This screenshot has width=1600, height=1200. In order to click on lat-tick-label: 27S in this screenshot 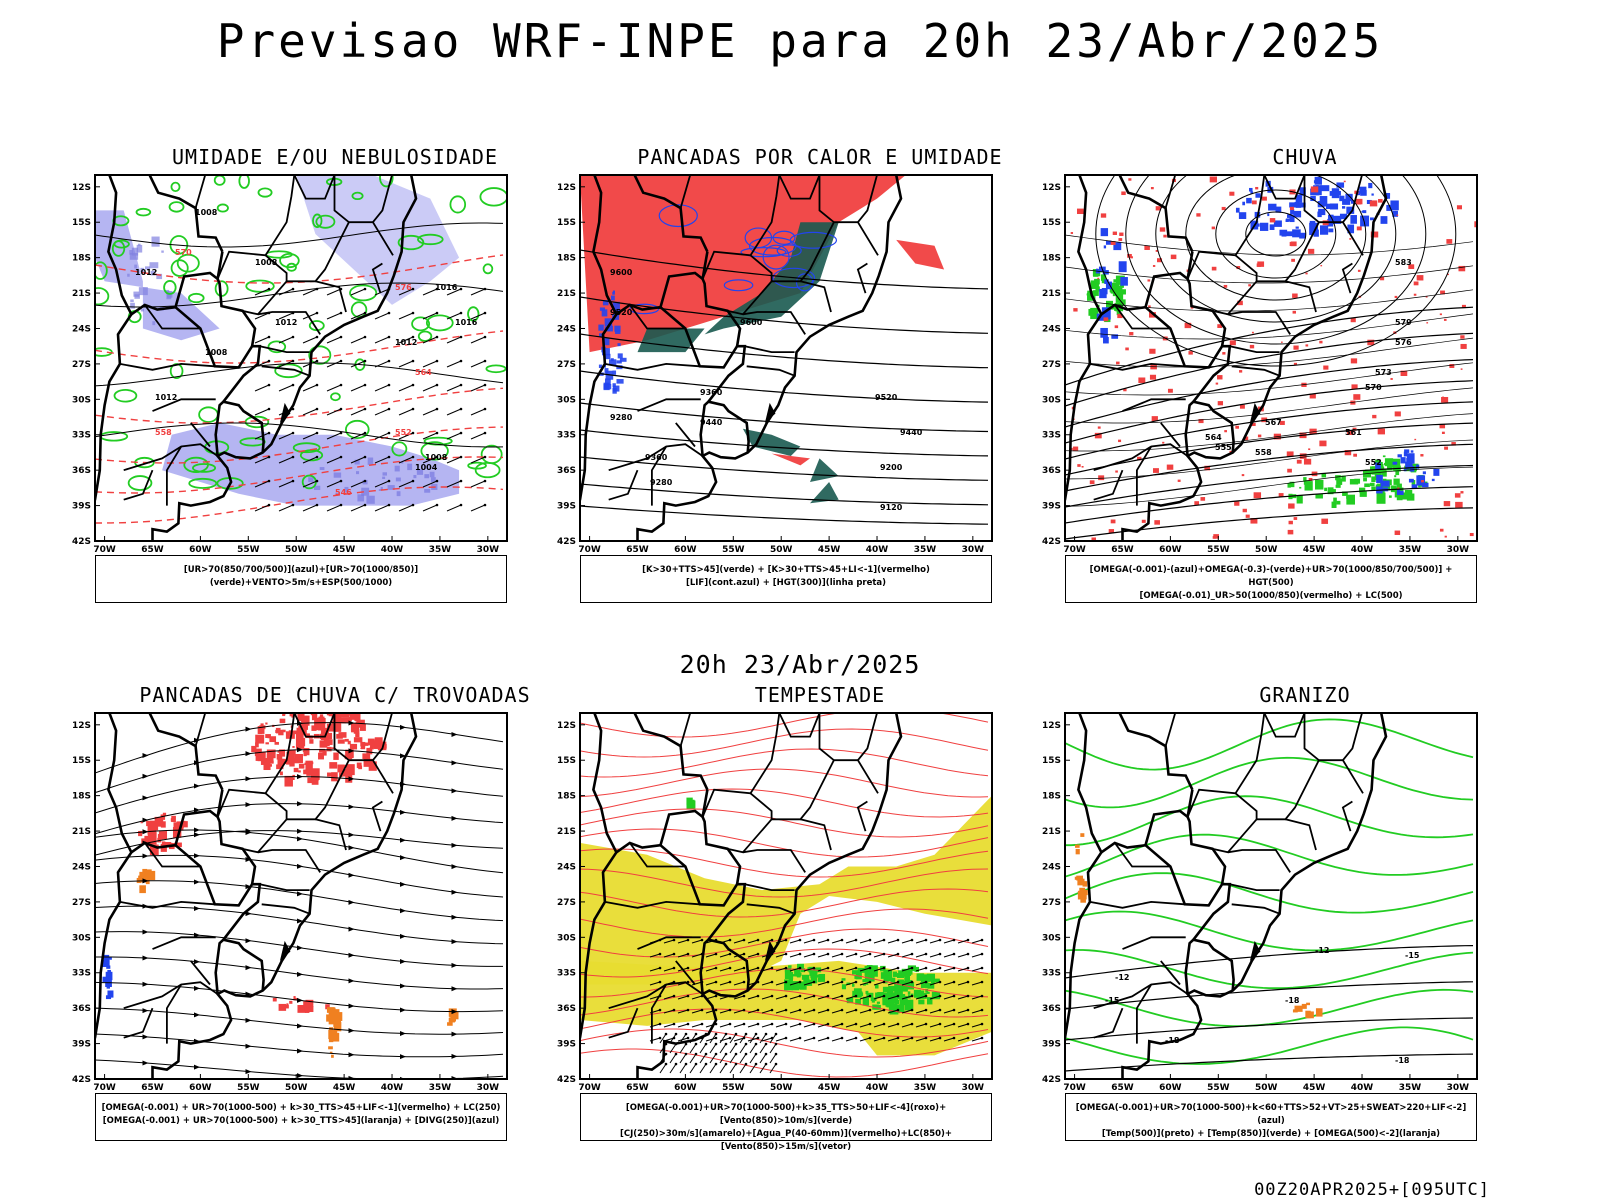, I will do `click(566, 365)`.